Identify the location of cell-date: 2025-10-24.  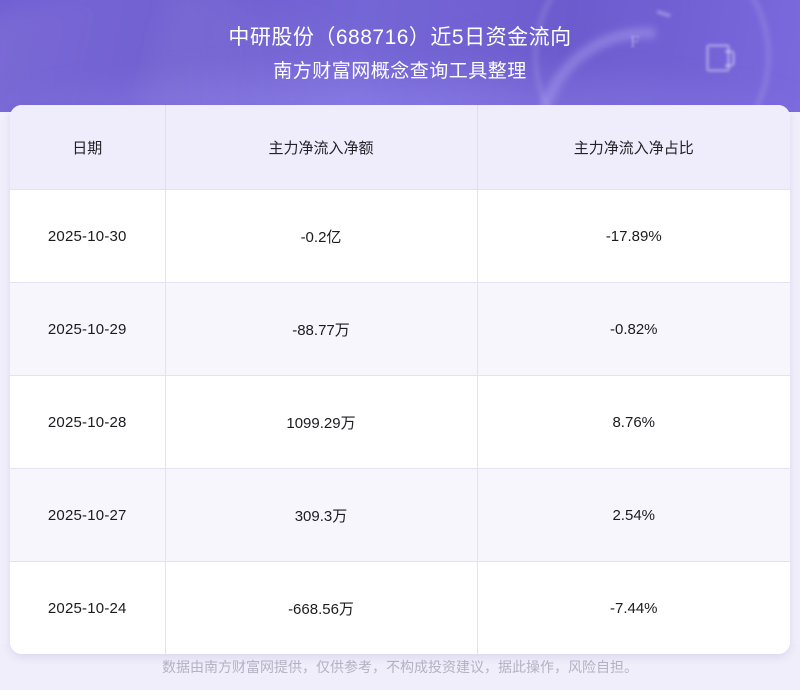
(88, 607).